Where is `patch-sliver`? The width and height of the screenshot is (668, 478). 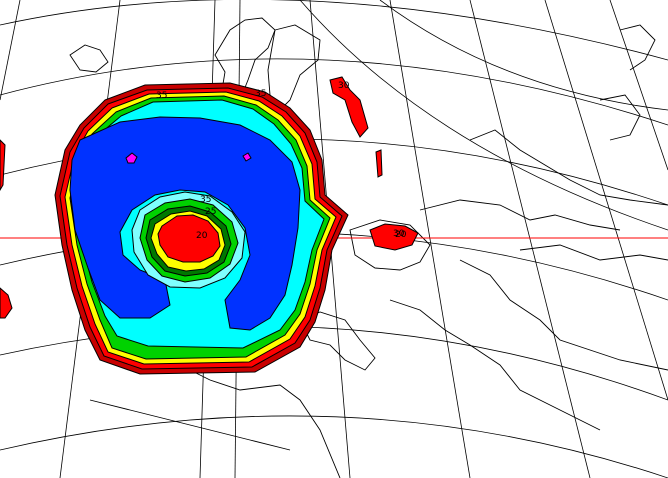 patch-sliver is located at coordinates (379, 163).